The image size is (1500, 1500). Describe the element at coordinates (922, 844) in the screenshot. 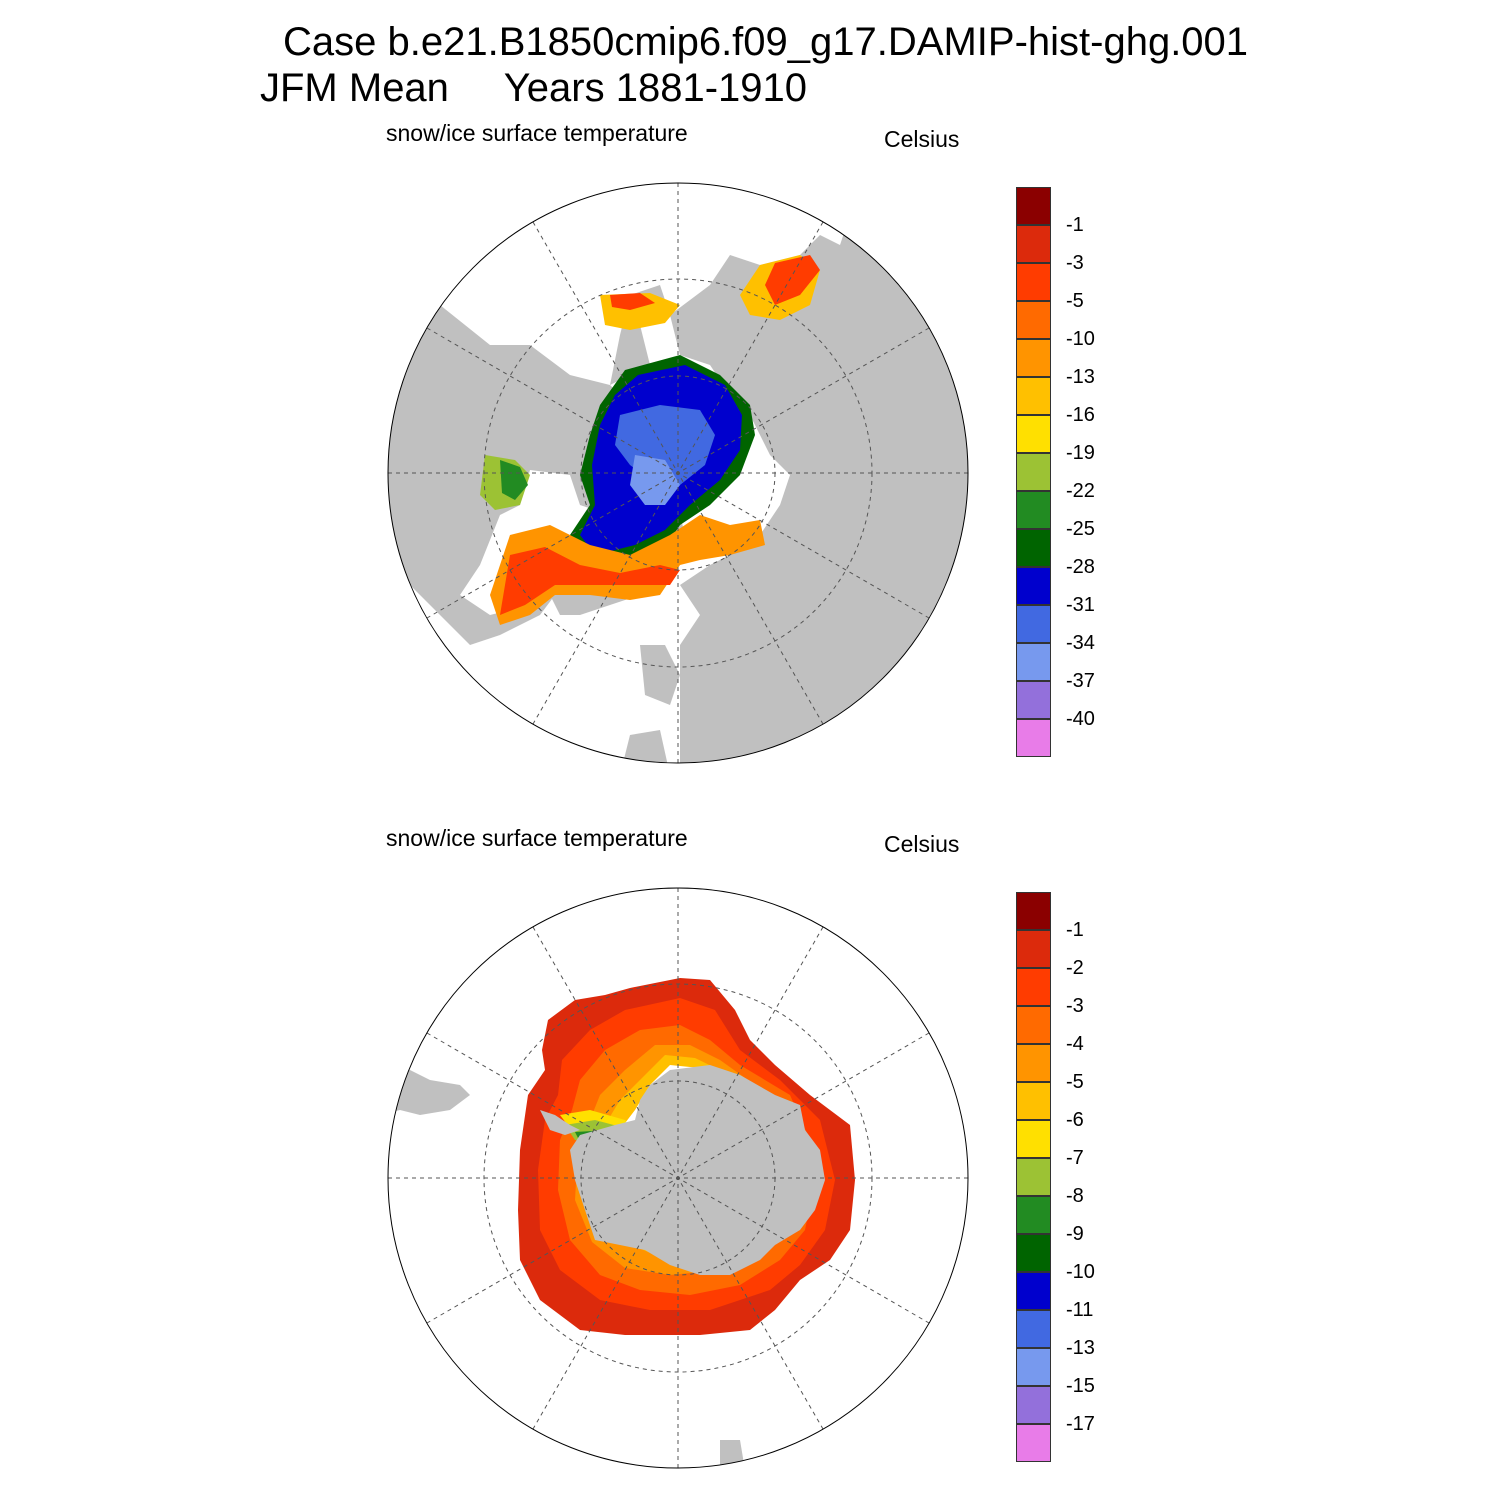

I see `south-units-label: Celsius` at that location.